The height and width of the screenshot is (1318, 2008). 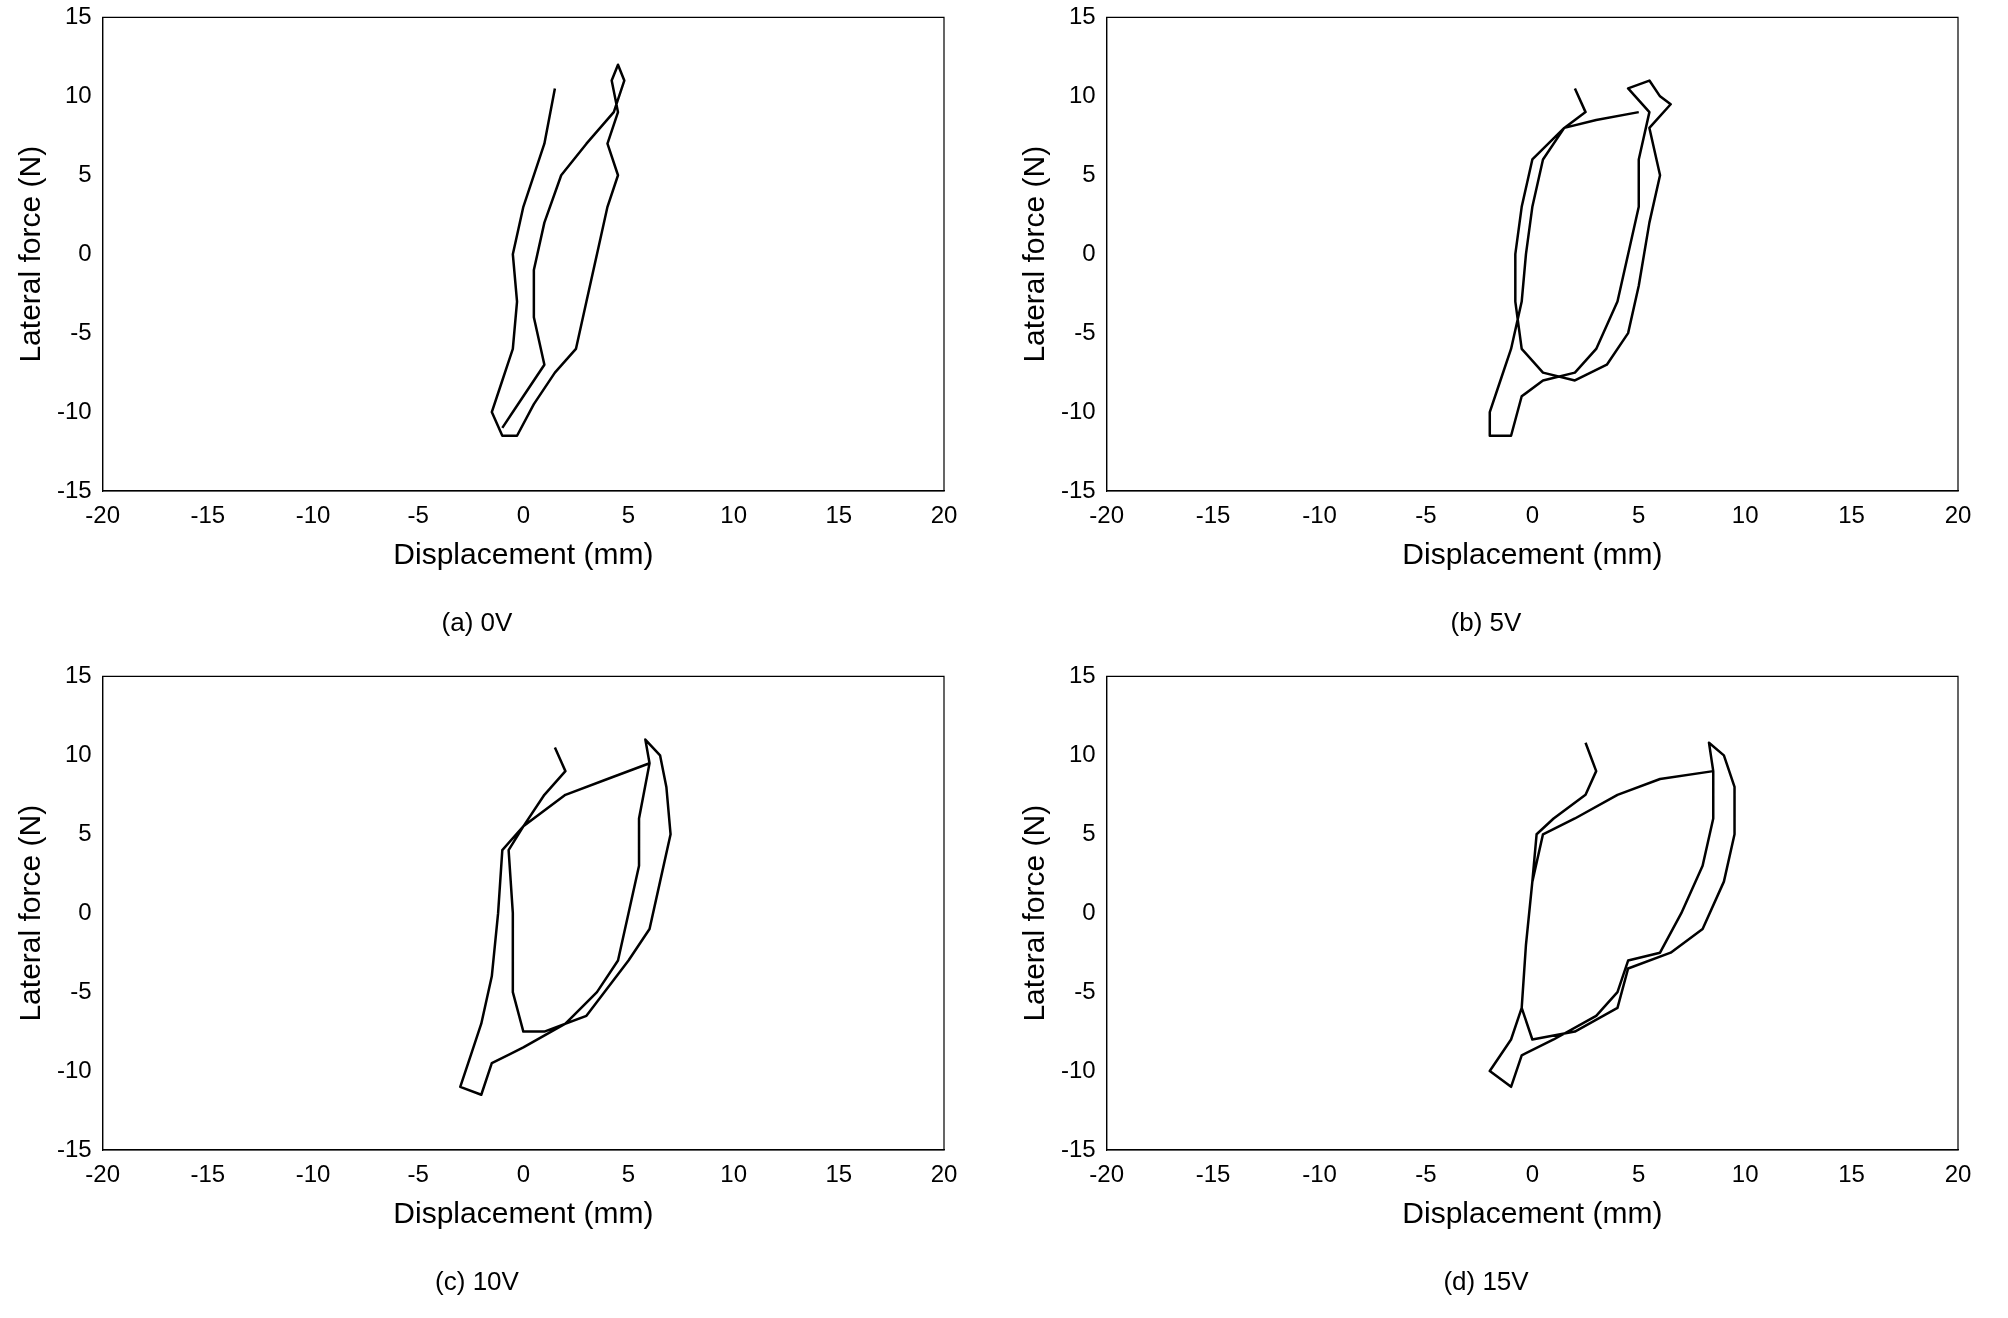 I want to click on text: (b) 5V, so click(x=1486, y=621).